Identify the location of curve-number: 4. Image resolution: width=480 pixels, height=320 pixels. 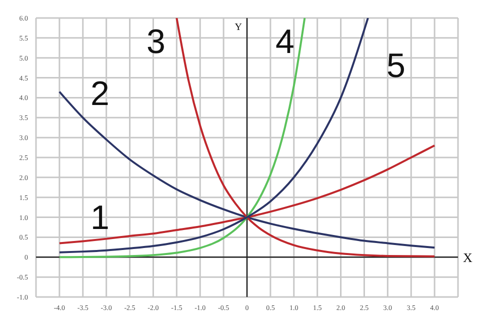
(285, 42).